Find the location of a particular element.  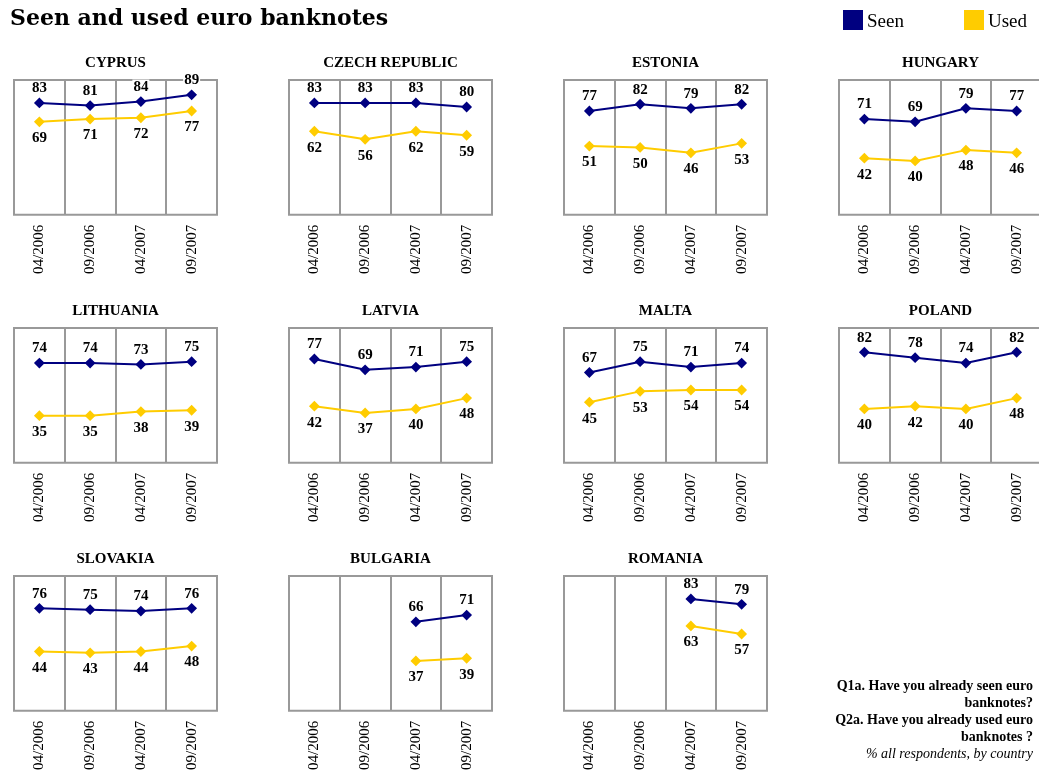

chart-title: CZECH REPUBLIC is located at coordinates (390, 61).